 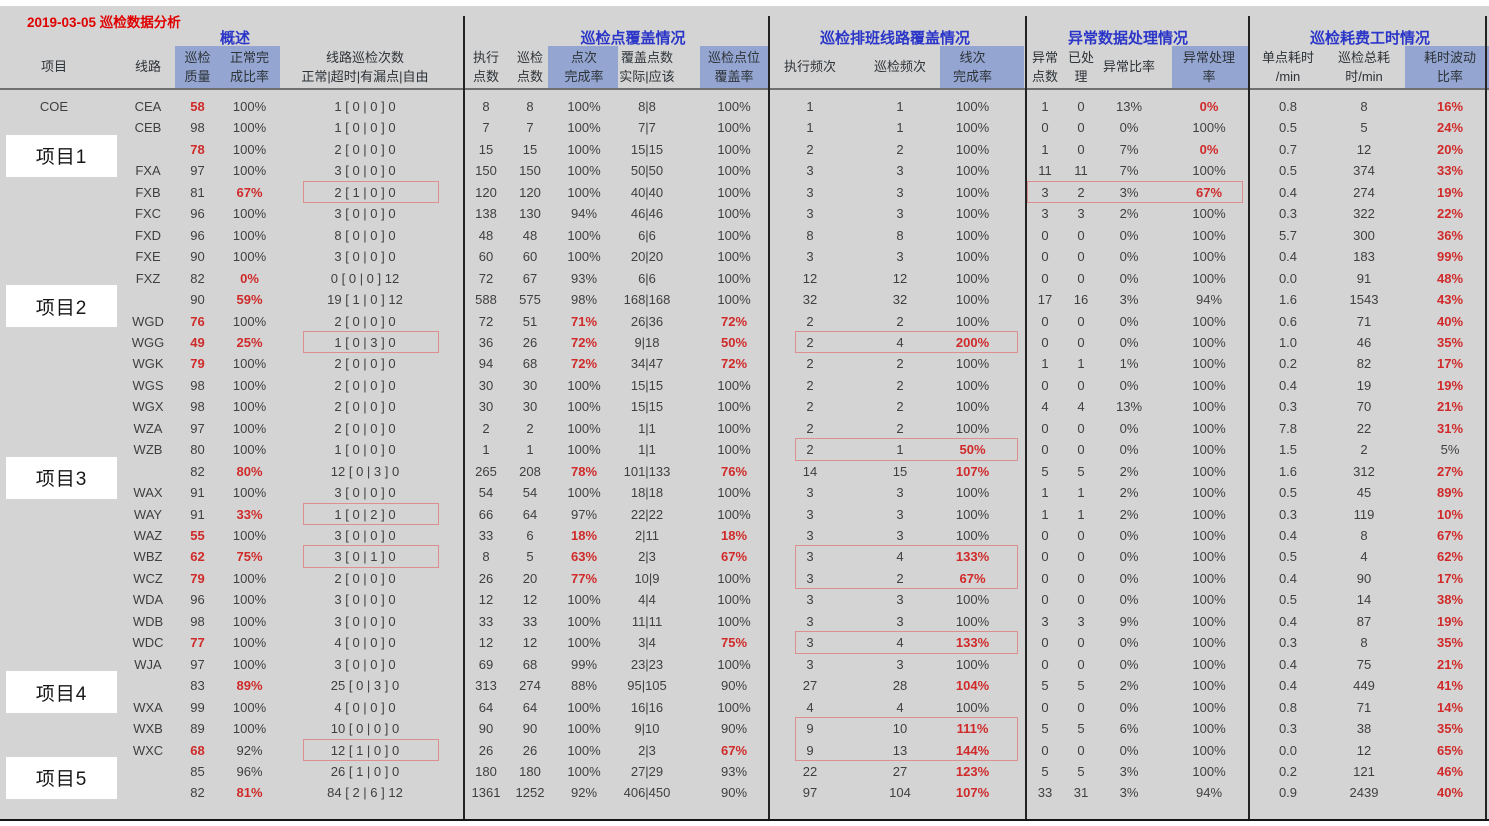 I want to click on cell-insp-freq: 1, so click(x=900, y=106).